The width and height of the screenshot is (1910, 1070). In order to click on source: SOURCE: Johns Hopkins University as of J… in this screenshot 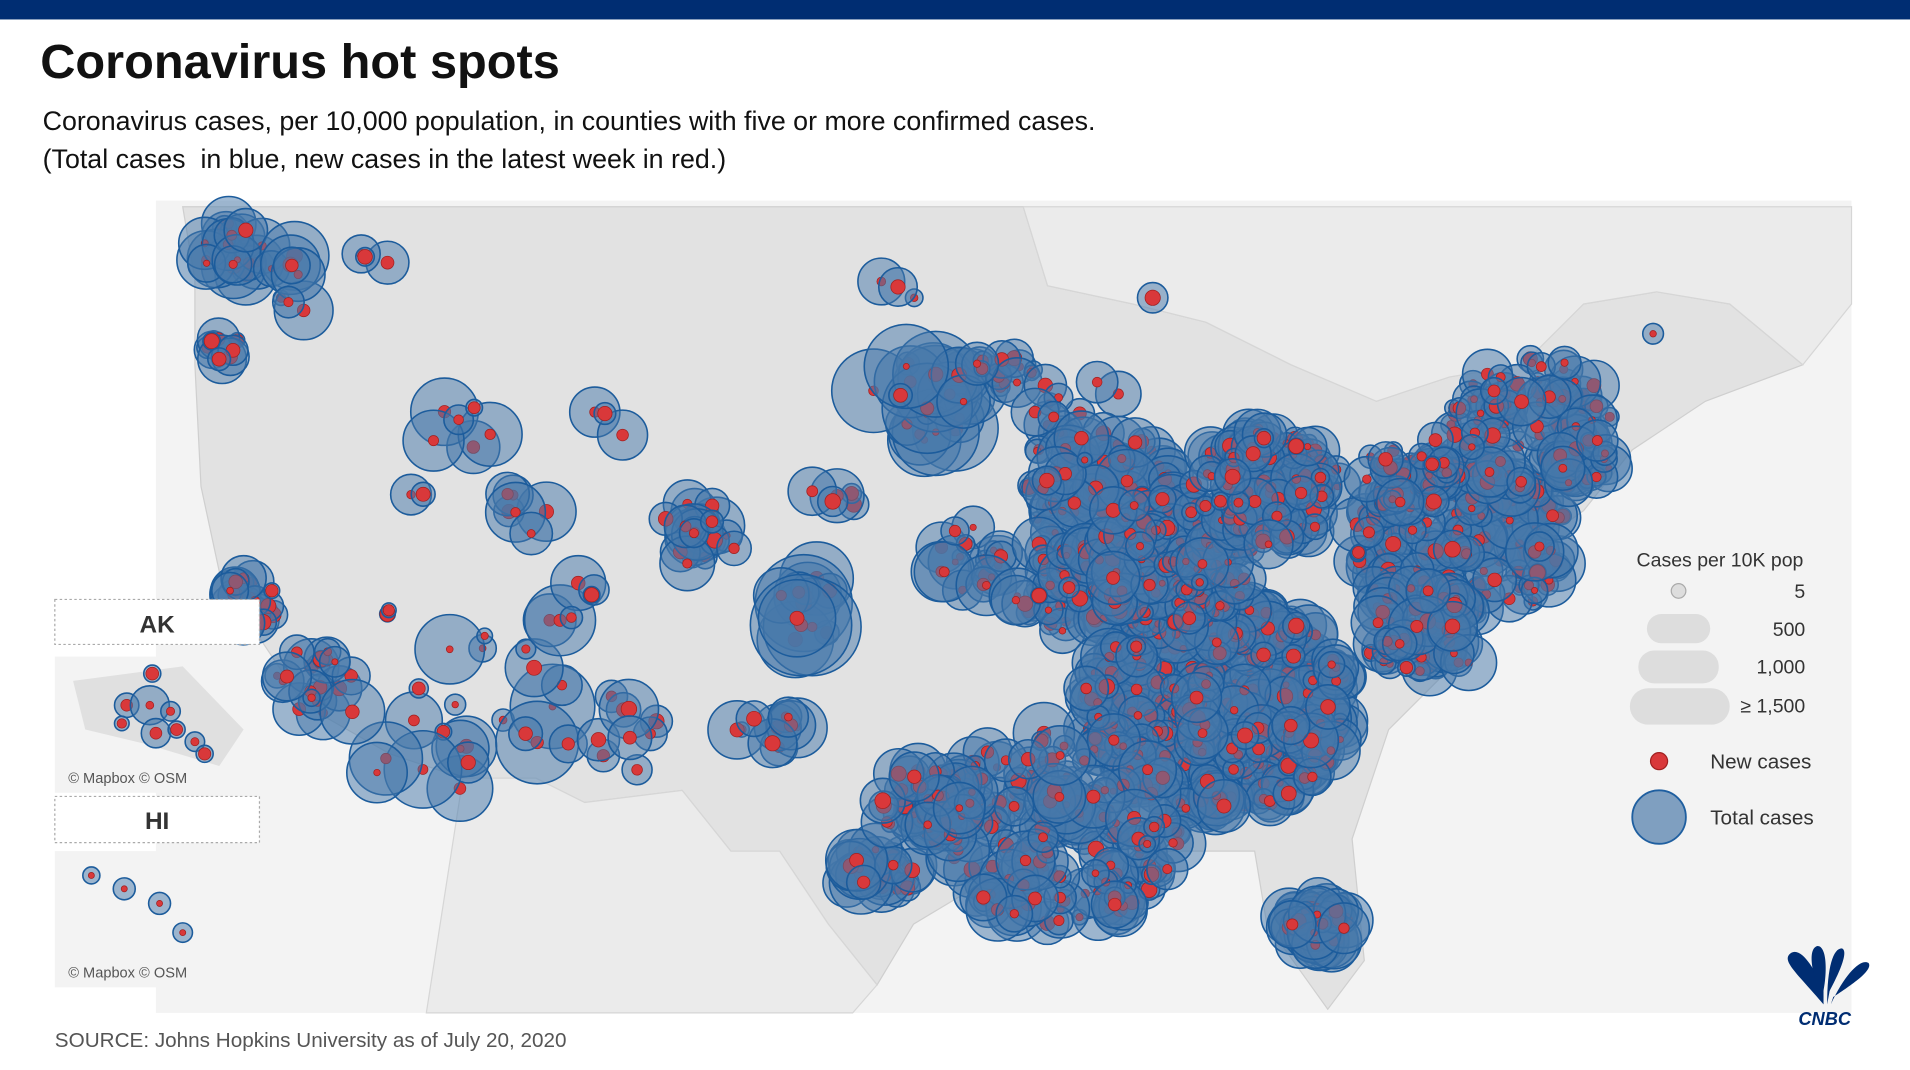, I will do `click(311, 1040)`.